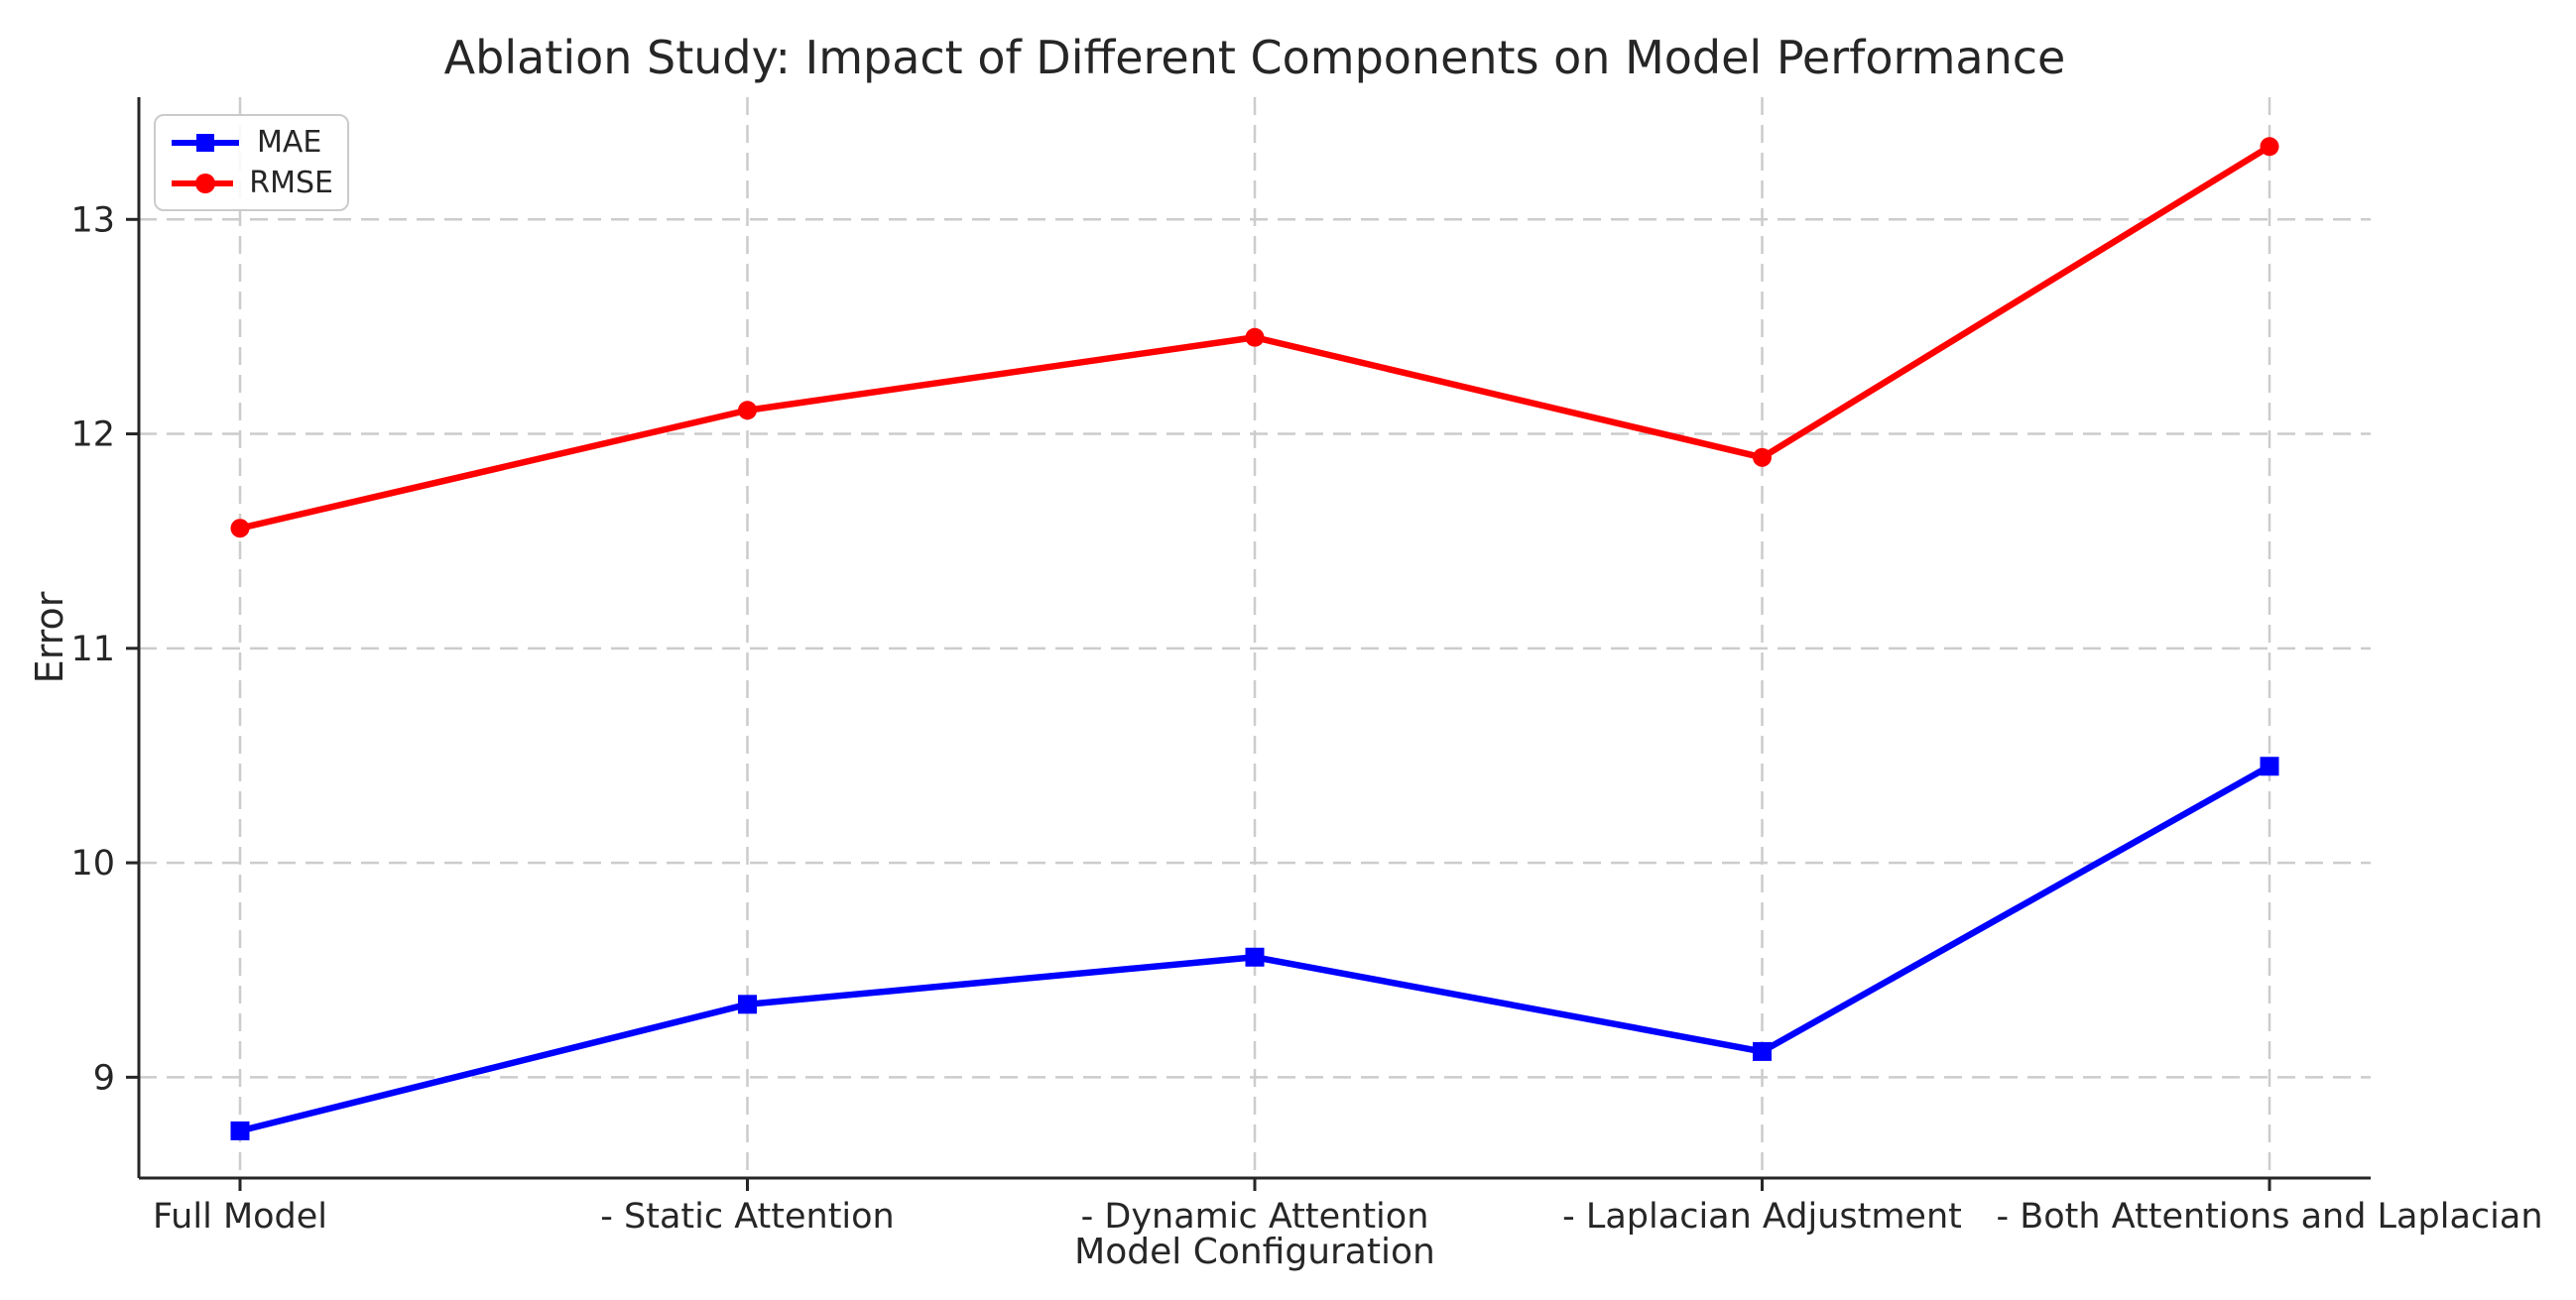 This screenshot has width=2576, height=1300. What do you see at coordinates (1254, 1252) in the screenshot?
I see `x-axis-title: Model Configuration` at bounding box center [1254, 1252].